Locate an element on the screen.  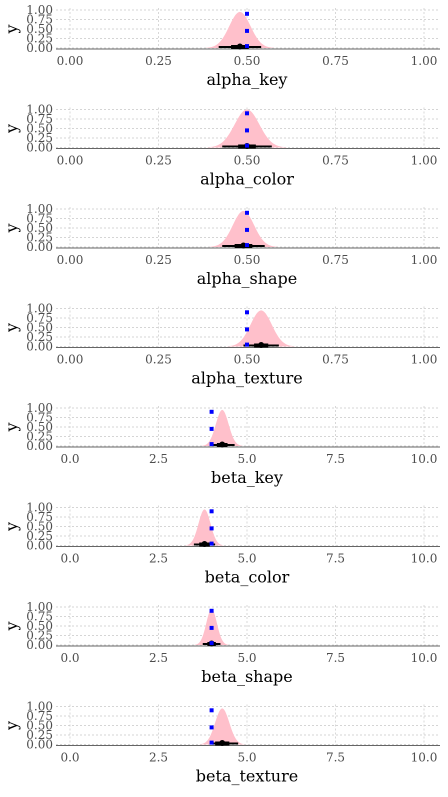
x-tick-label: 0.50 is located at coordinates (247, 260).